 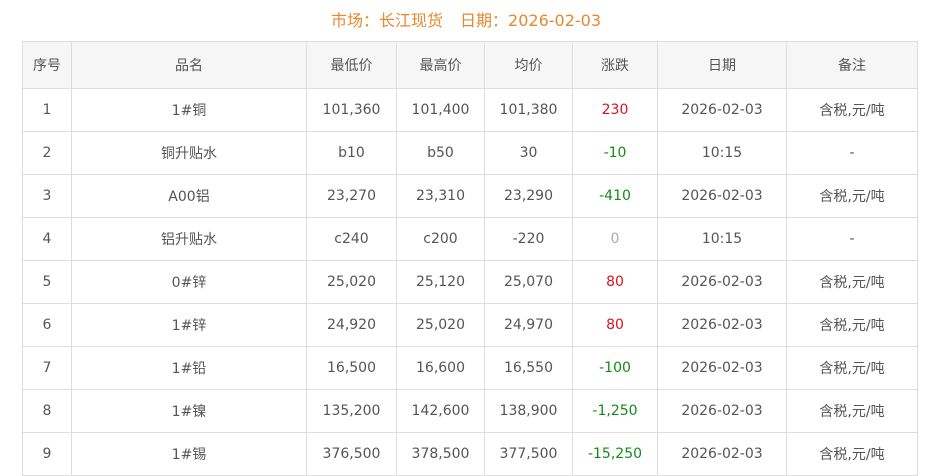 What do you see at coordinates (528, 65) in the screenshot?
I see `column-header-avg: 均价` at bounding box center [528, 65].